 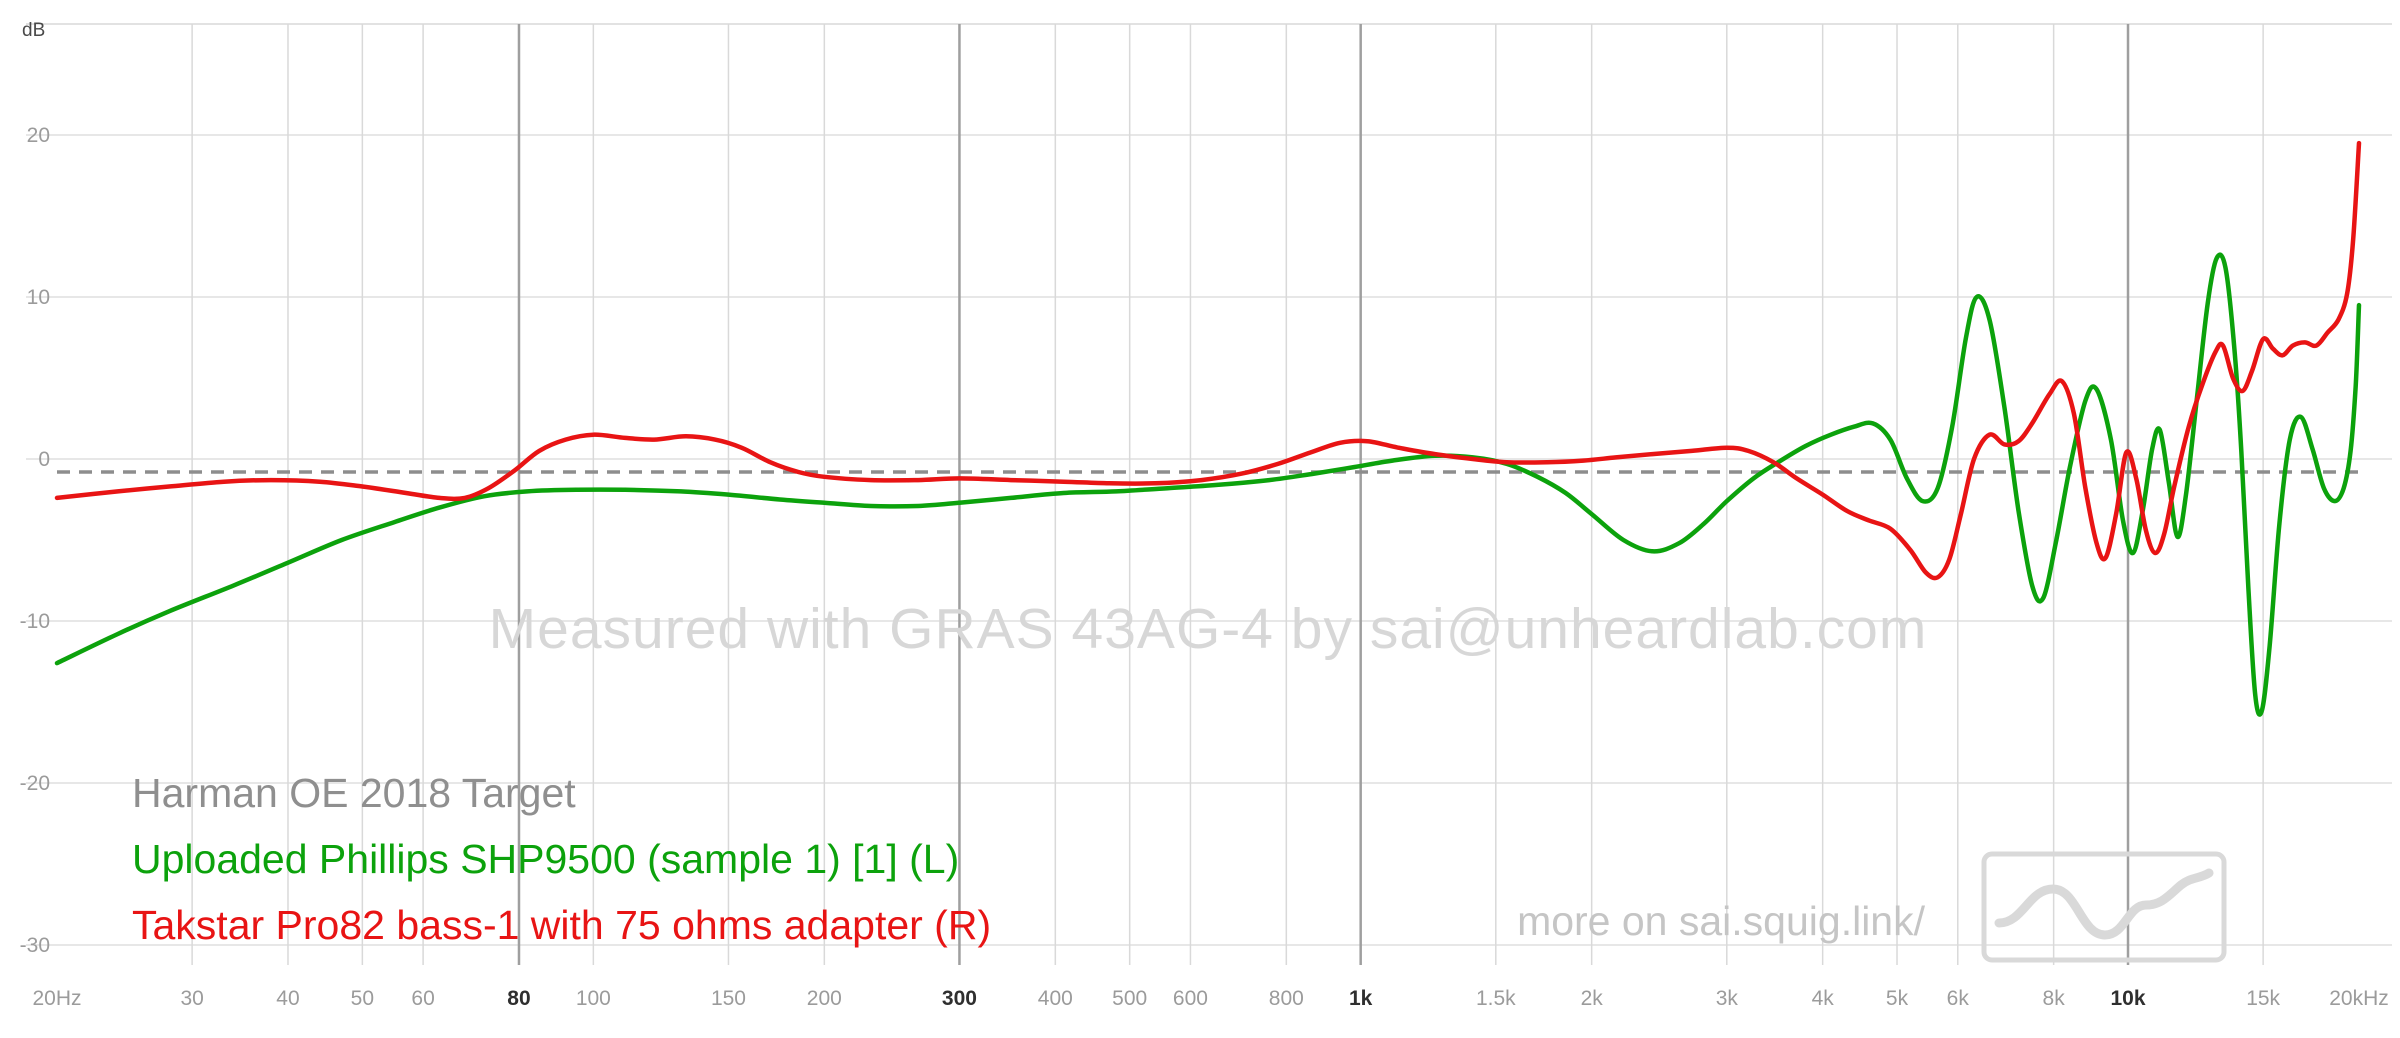 I want to click on svg-text: 2k, so click(x=1592, y=998).